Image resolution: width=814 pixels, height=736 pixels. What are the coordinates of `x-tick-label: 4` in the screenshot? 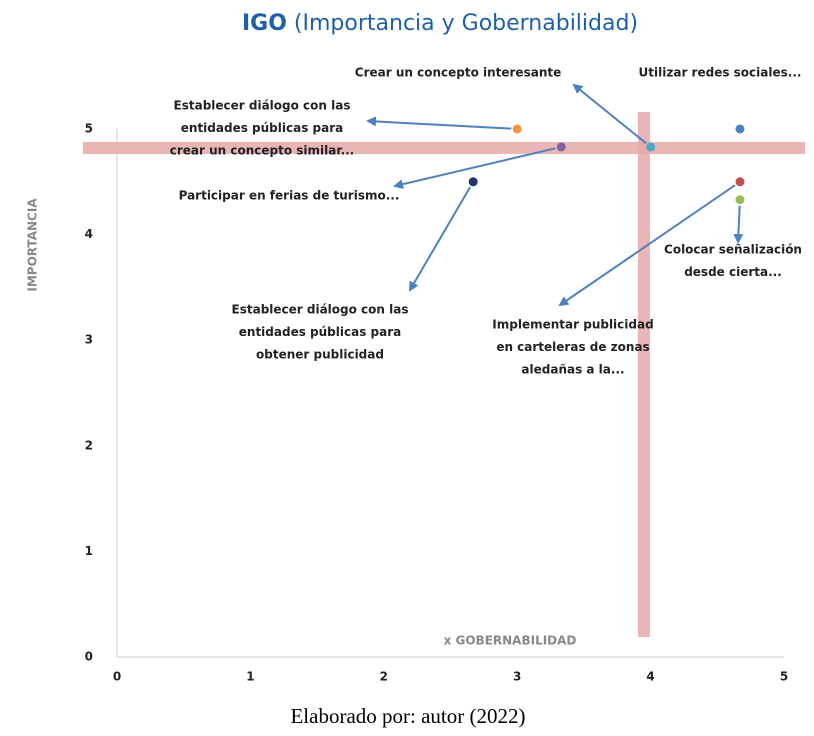 It's located at (650, 677).